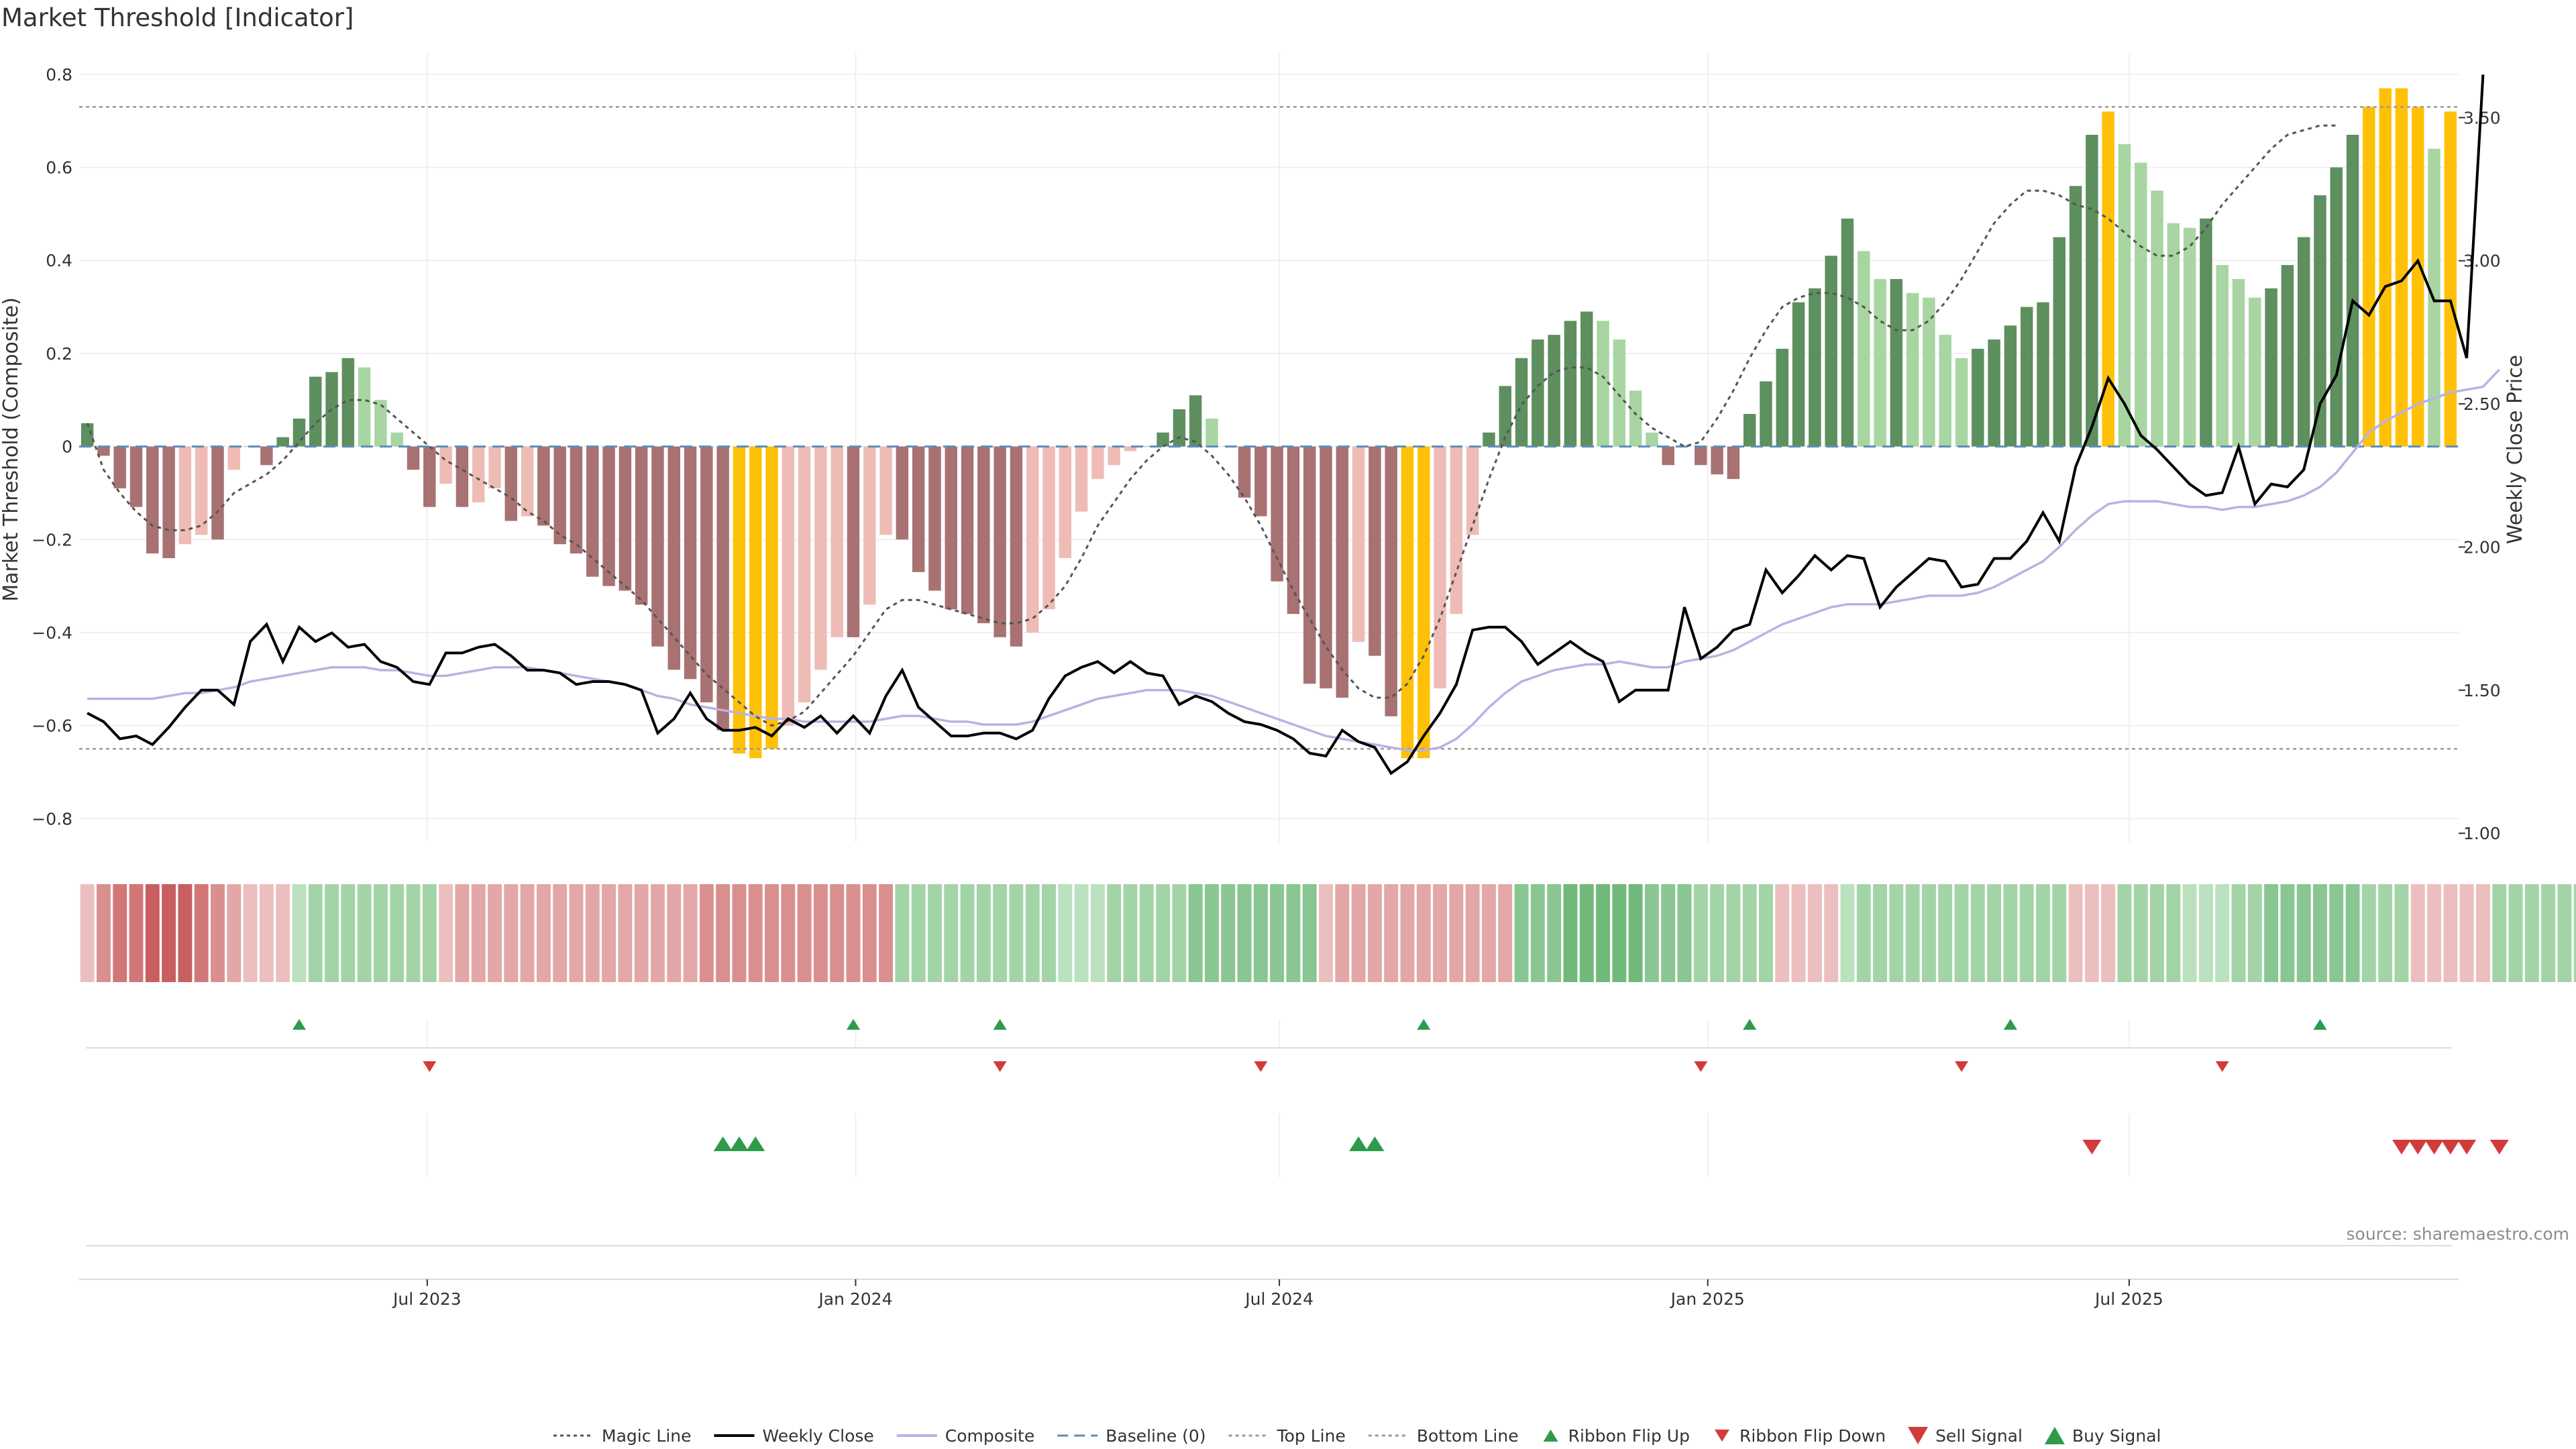  What do you see at coordinates (2458, 1234) in the screenshot?
I see `source-note: source: sharemaestro.com` at bounding box center [2458, 1234].